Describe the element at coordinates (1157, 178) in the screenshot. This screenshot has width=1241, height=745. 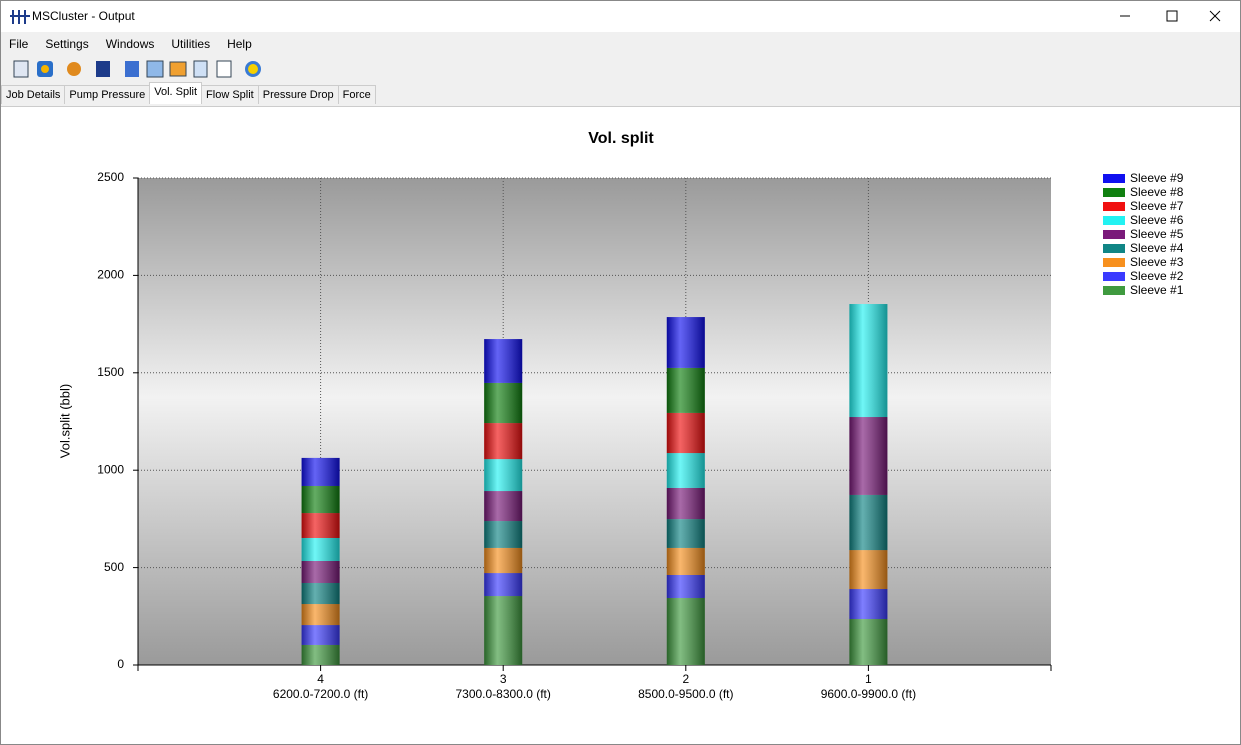
I see `legend-label: Sleeve #9` at that location.